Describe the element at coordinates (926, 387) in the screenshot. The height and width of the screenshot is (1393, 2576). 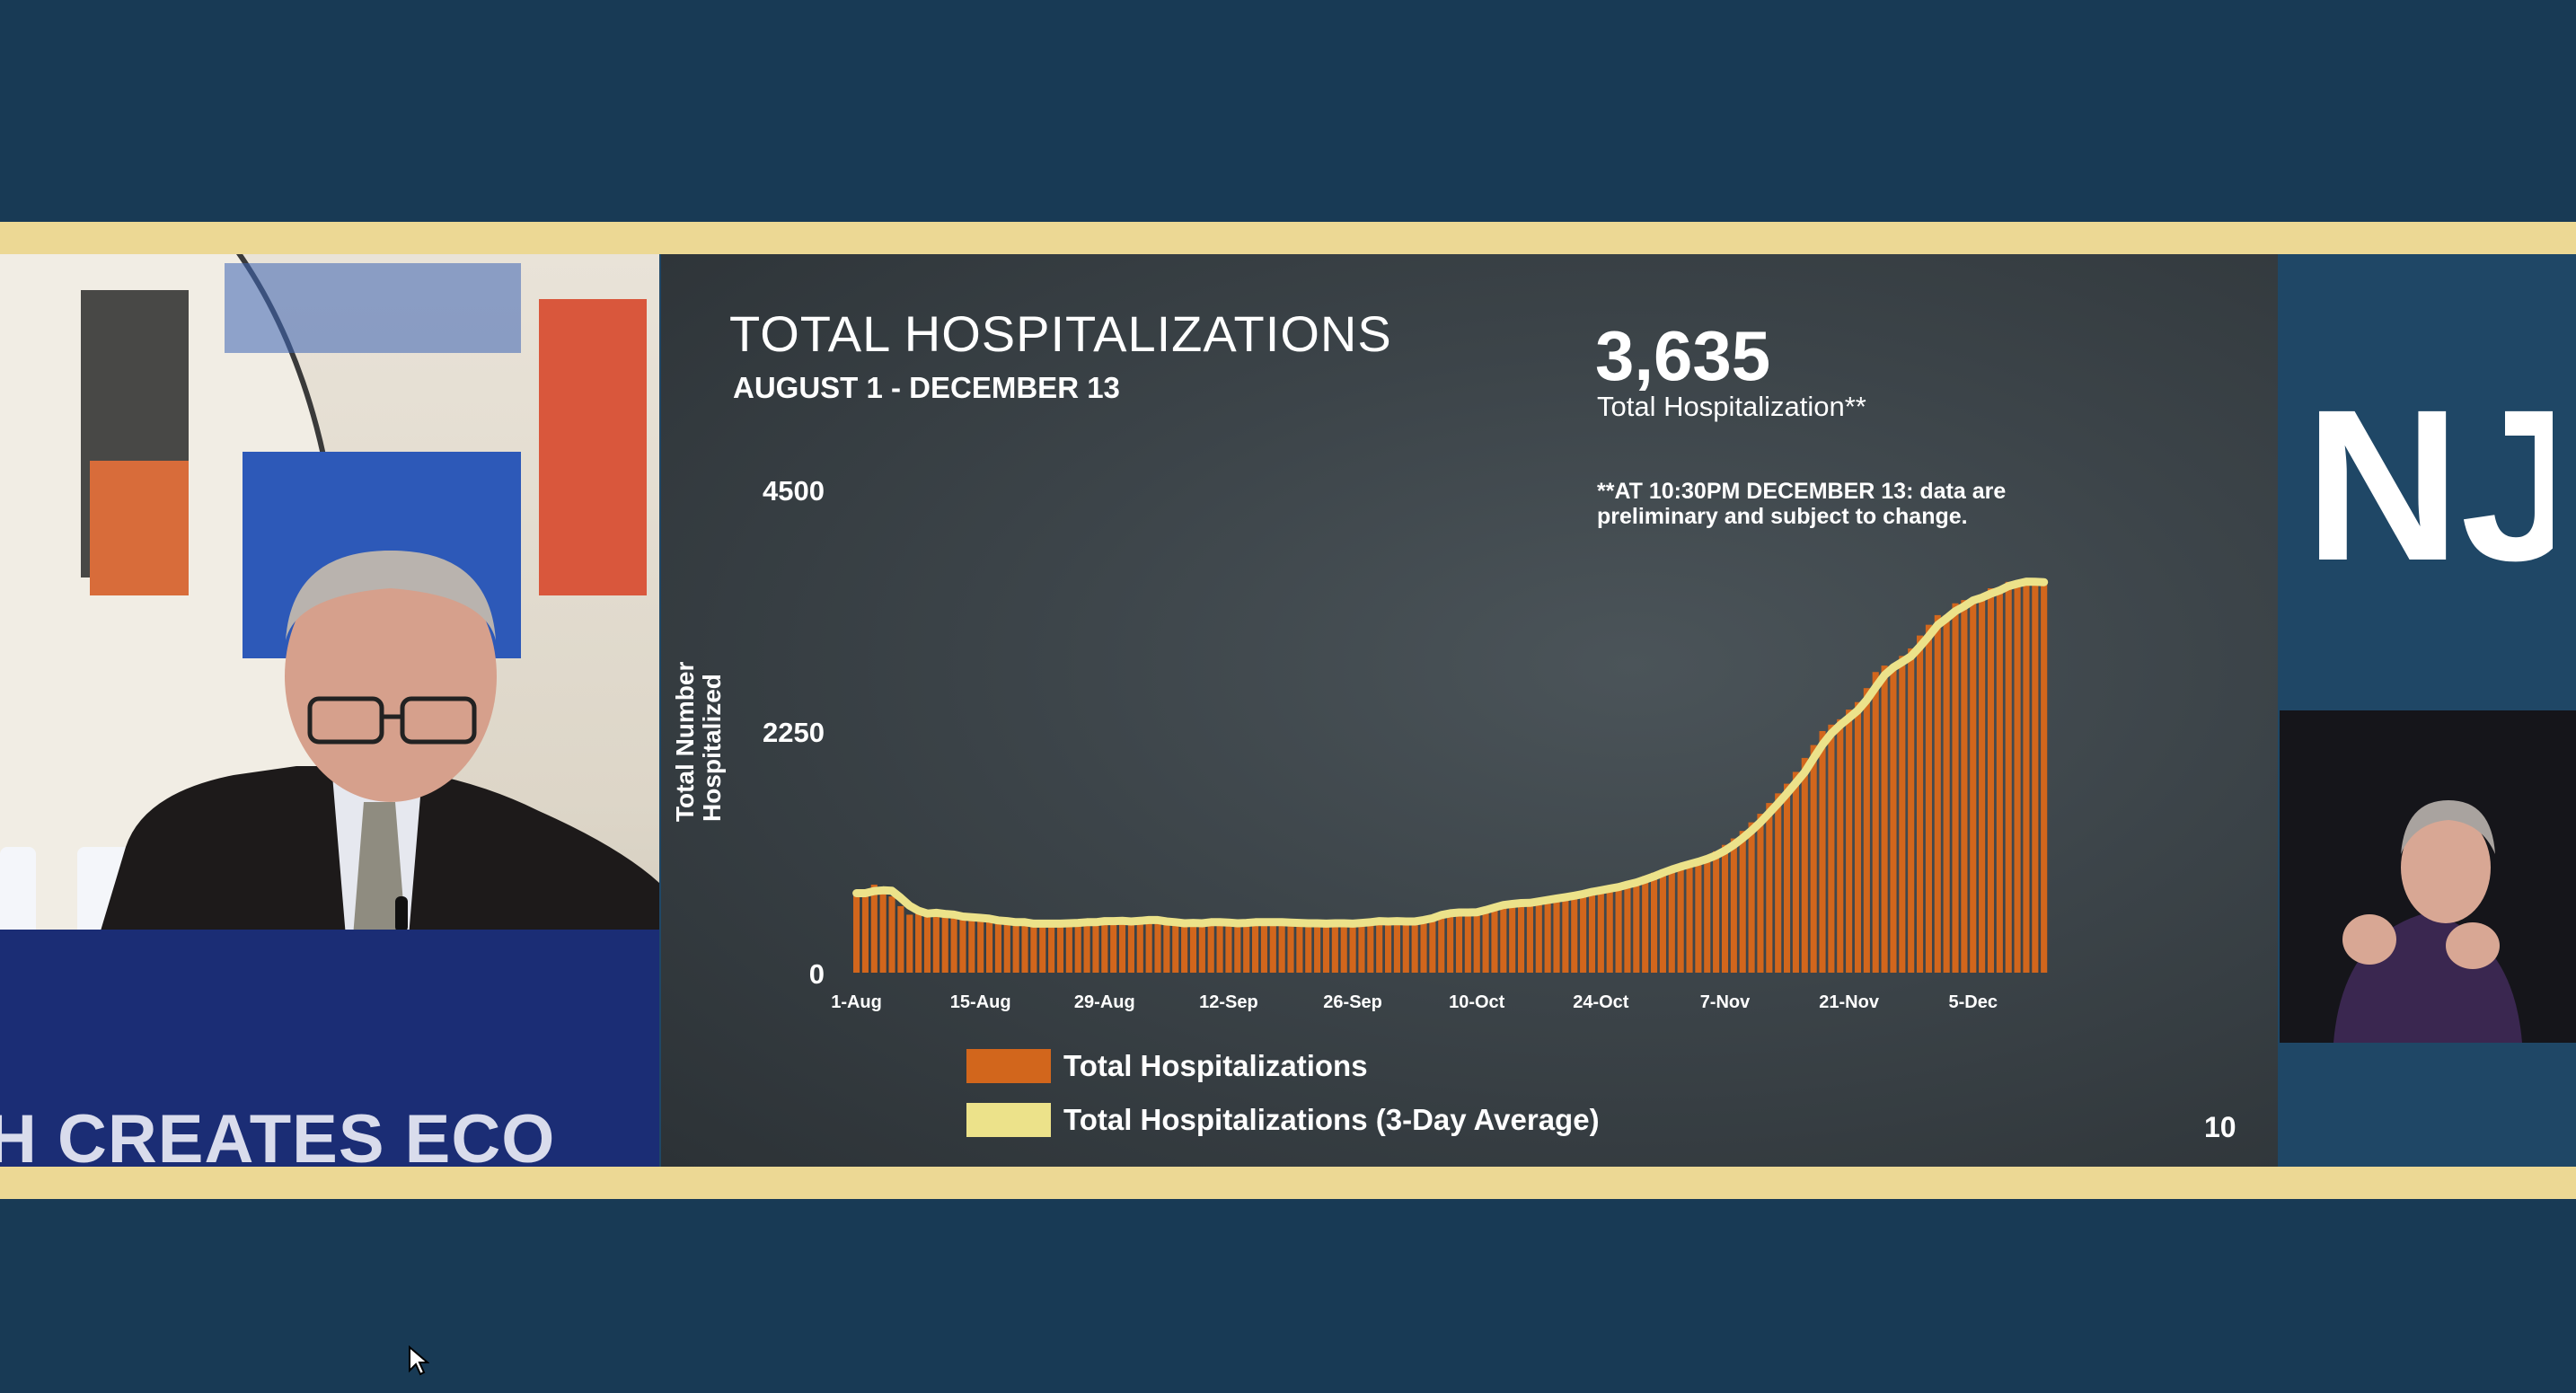
I see `slide-subtitle: AUGUST 1 - DECEMBER 13` at that location.